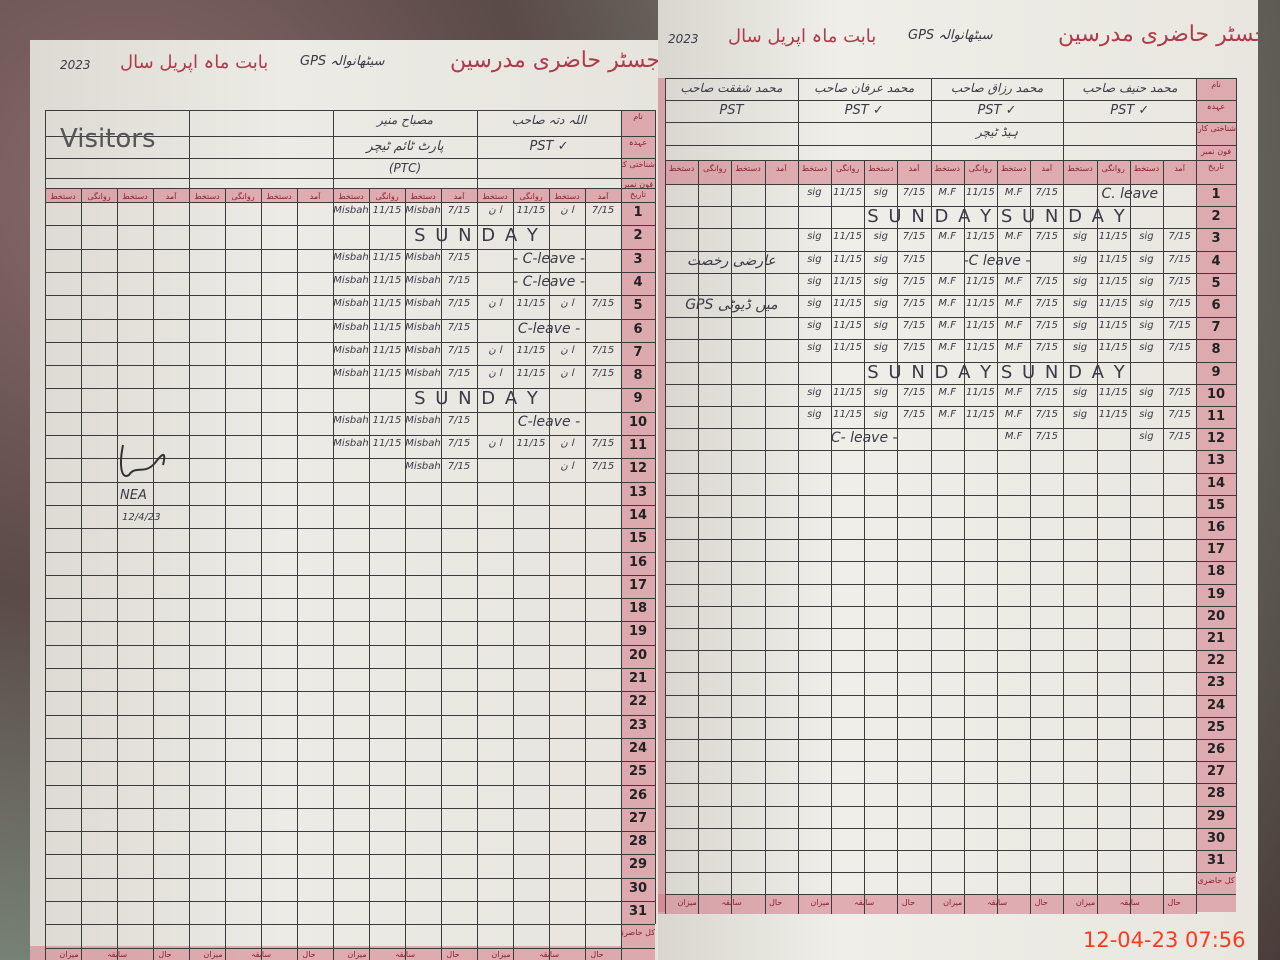 The image size is (1280, 960). What do you see at coordinates (638, 469) in the screenshot?
I see `day-number: 12` at bounding box center [638, 469].